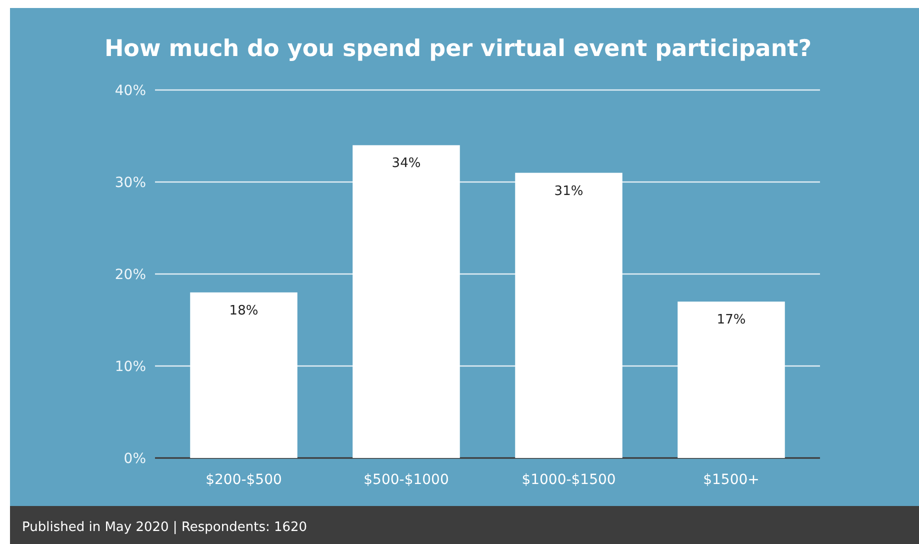  I want to click on y-tick-label: 10%, so click(130, 367).